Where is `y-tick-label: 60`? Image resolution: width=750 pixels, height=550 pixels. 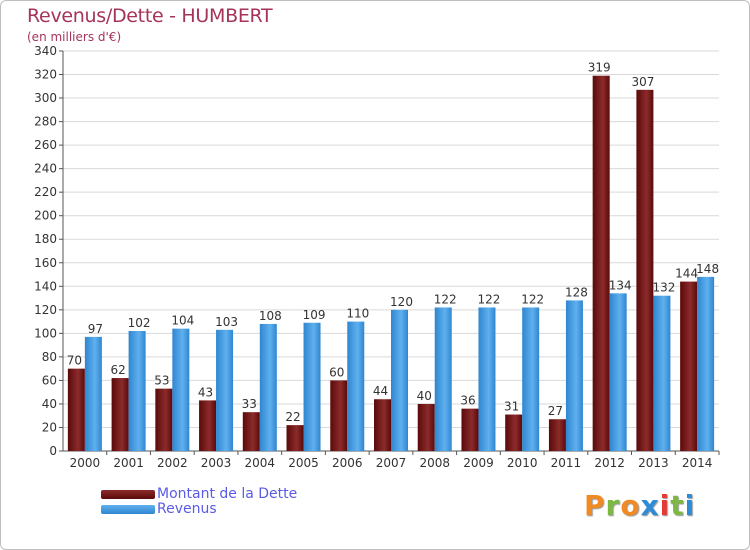
y-tick-label: 60 is located at coordinates (49, 380).